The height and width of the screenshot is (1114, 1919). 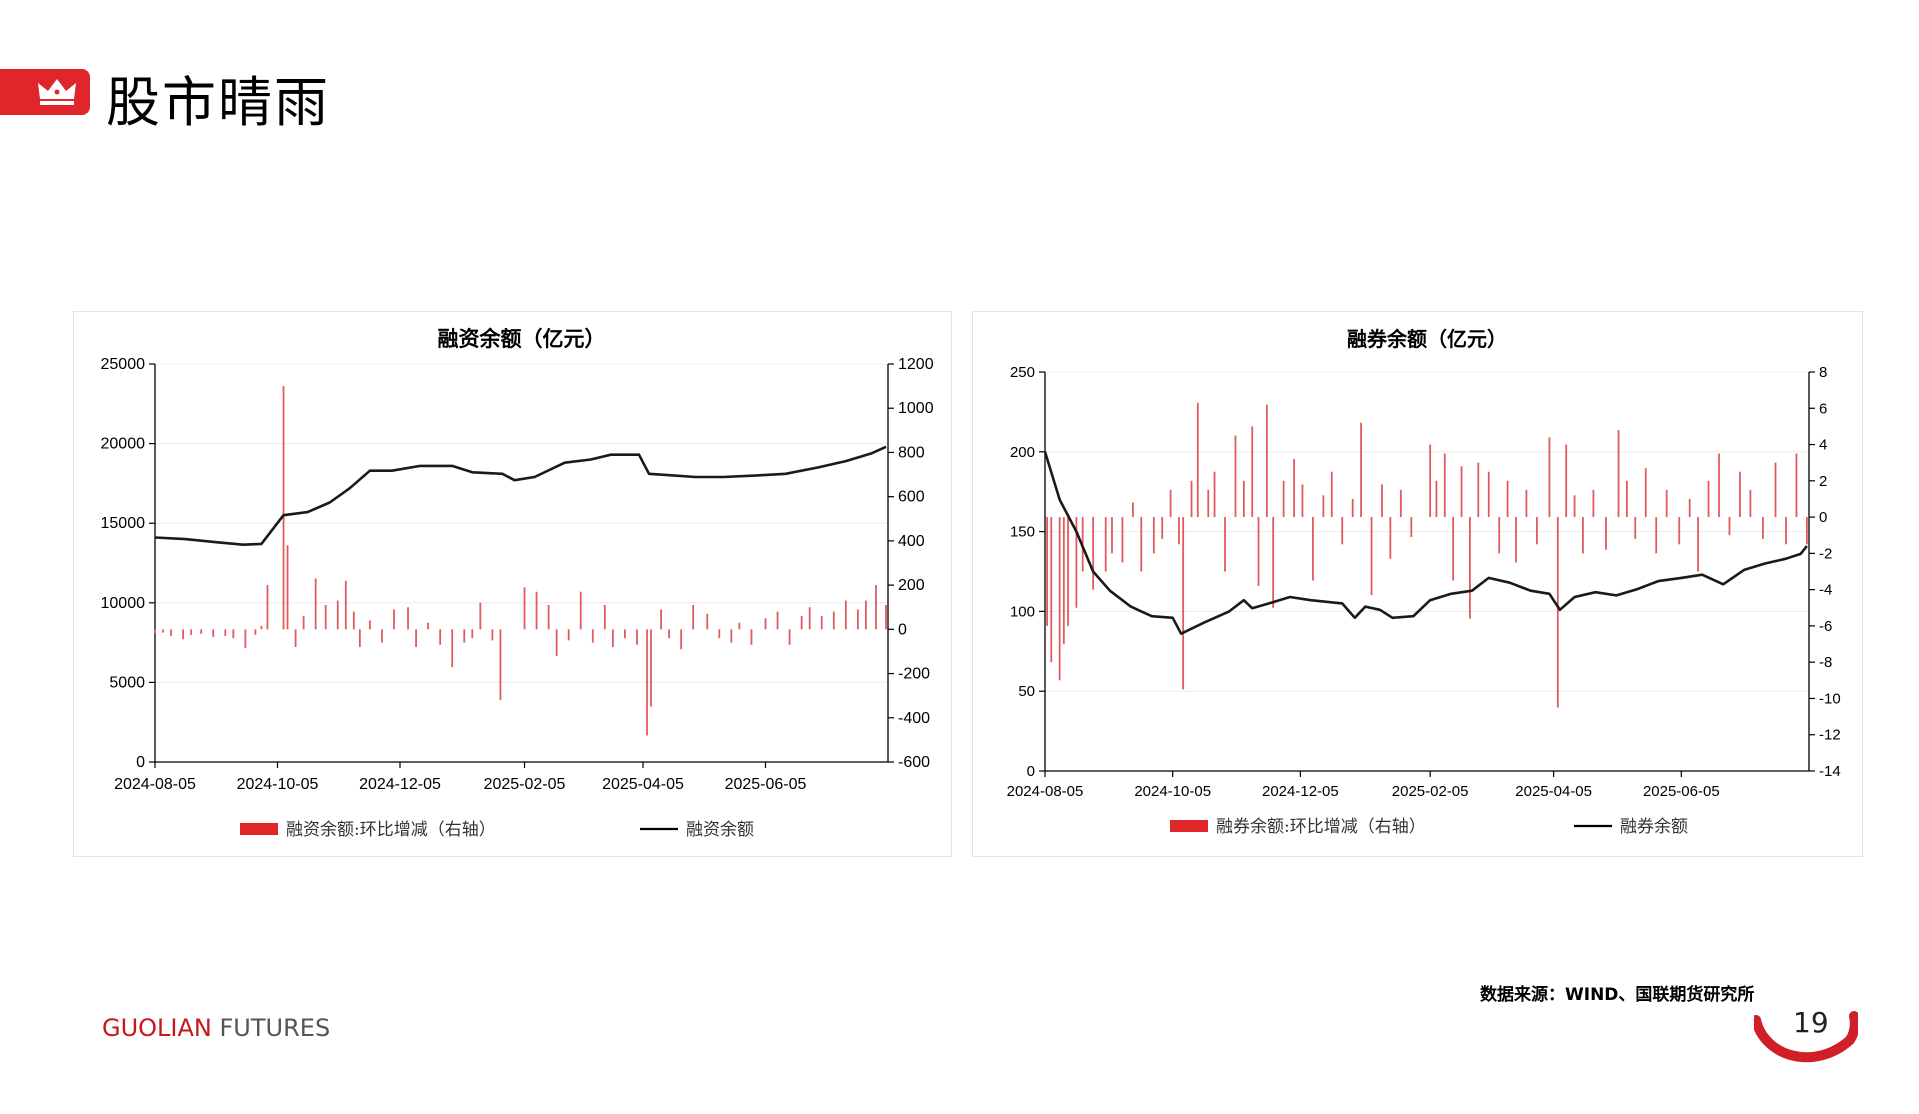 What do you see at coordinates (216, 1028) in the screenshot?
I see `footer-brand: GUOLIAN FUTURES` at bounding box center [216, 1028].